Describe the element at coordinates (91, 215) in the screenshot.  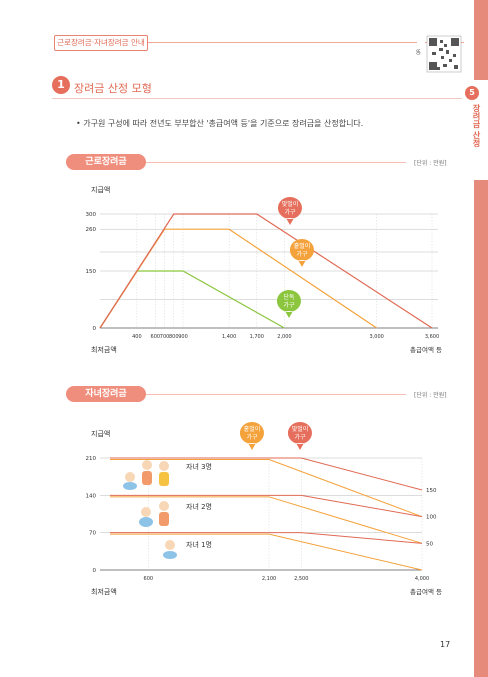
I see `c1-y-tick: 300` at that location.